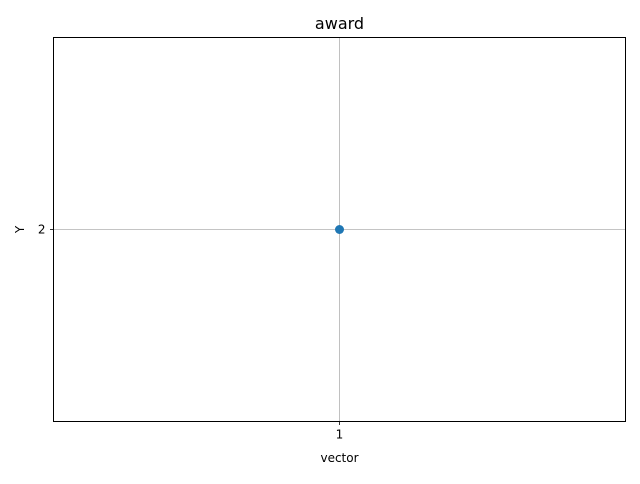 The height and width of the screenshot is (484, 640). What do you see at coordinates (20, 229) in the screenshot?
I see `y-axis-label: Y` at bounding box center [20, 229].